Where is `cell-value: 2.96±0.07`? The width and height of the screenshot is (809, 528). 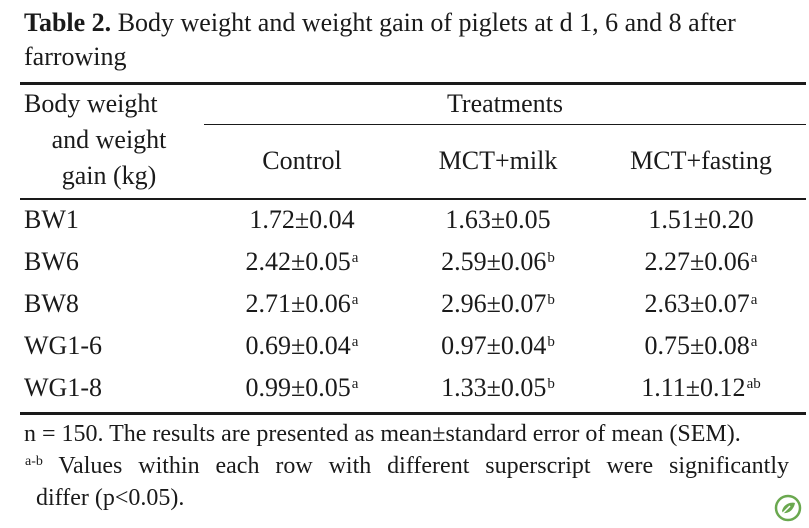
cell-value: 2.96±0.07 is located at coordinates (494, 303).